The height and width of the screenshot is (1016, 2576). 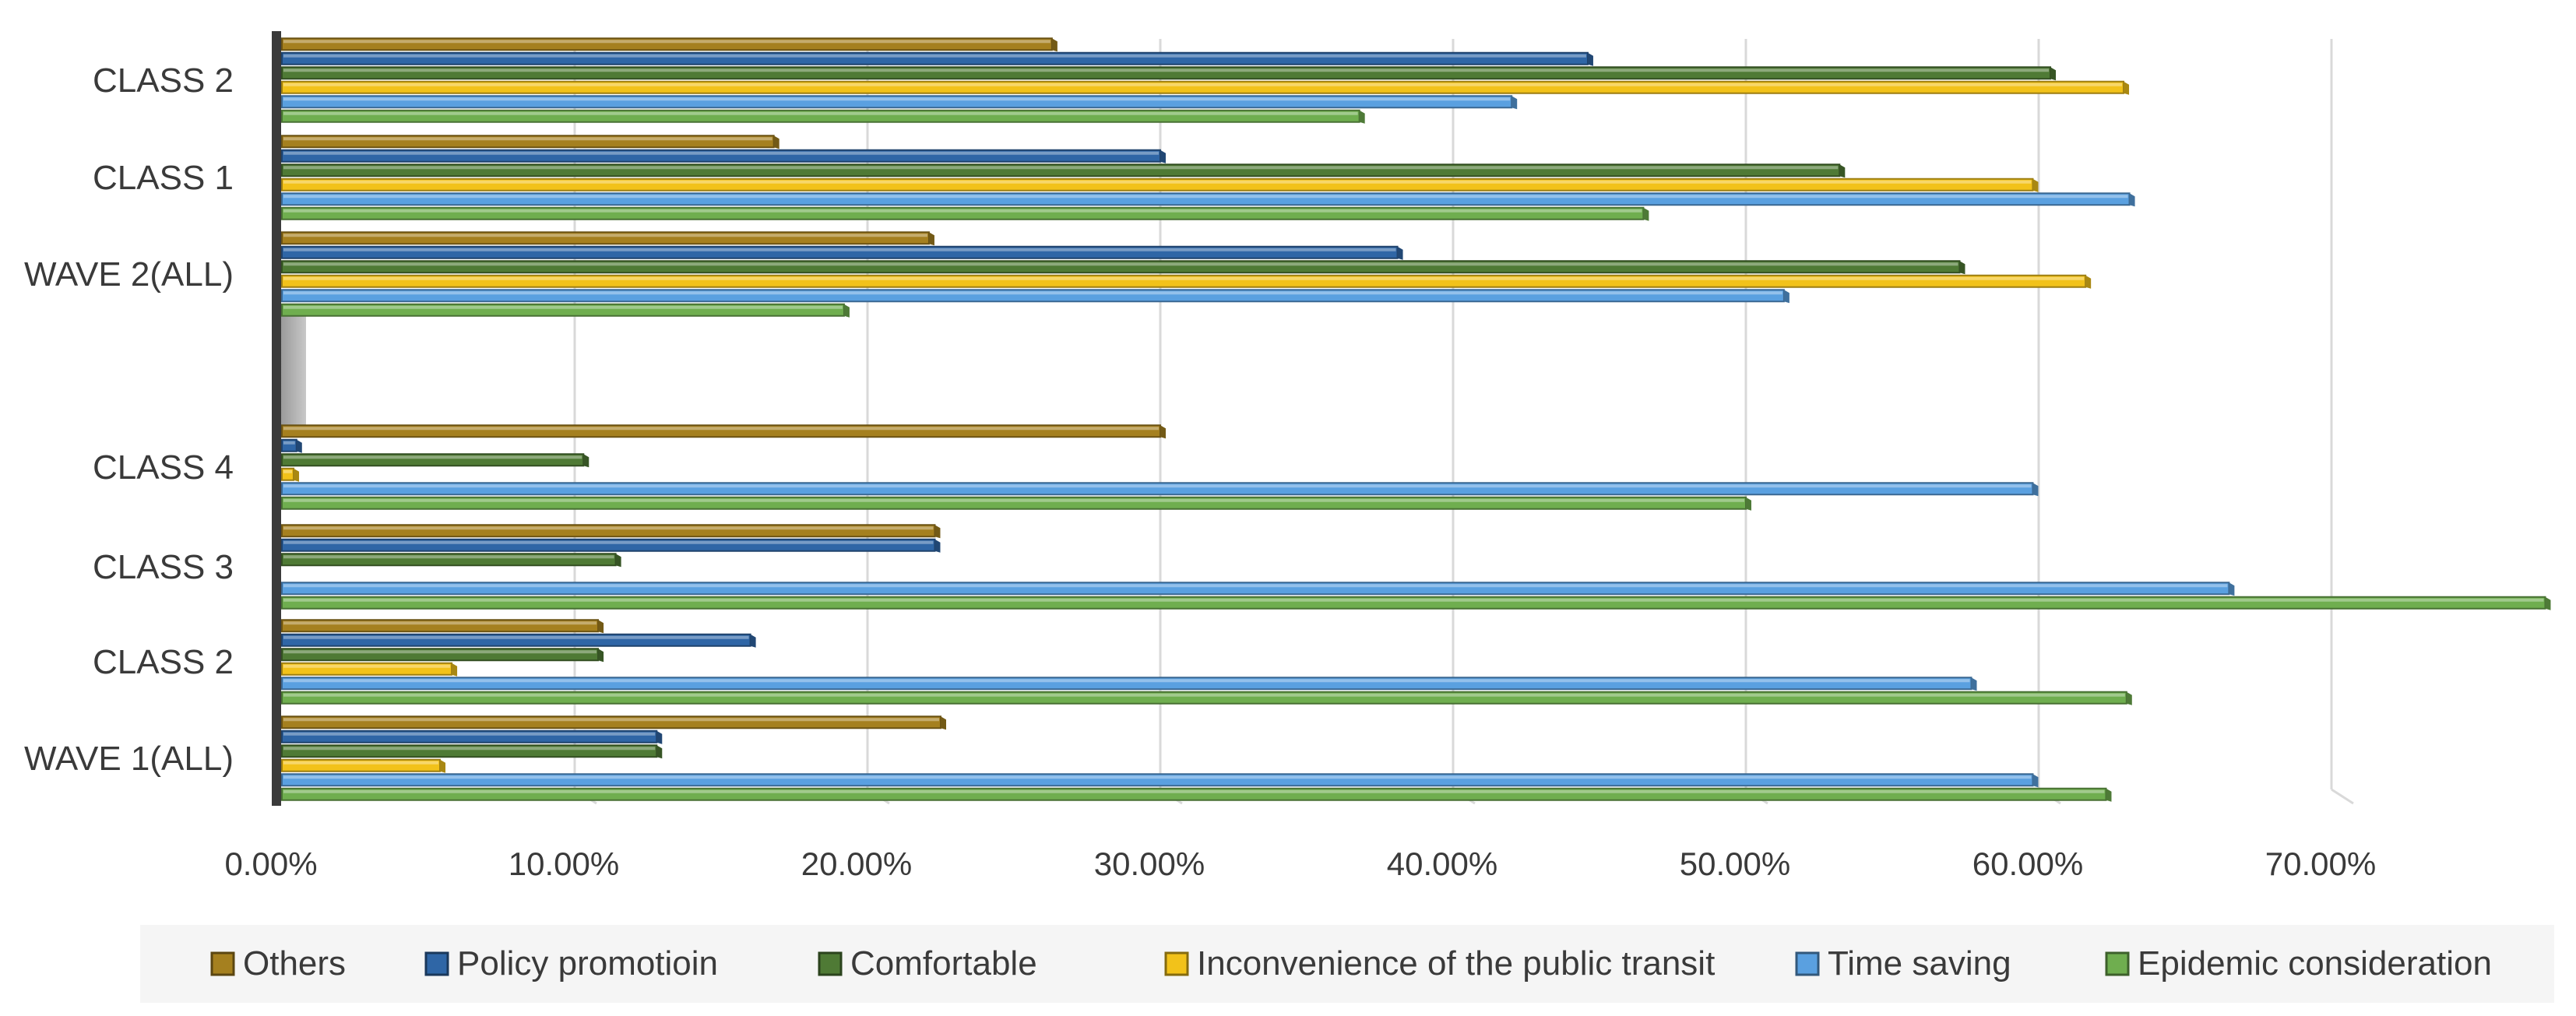 What do you see at coordinates (276, 418) in the screenshot?
I see `chart-wall-edge` at bounding box center [276, 418].